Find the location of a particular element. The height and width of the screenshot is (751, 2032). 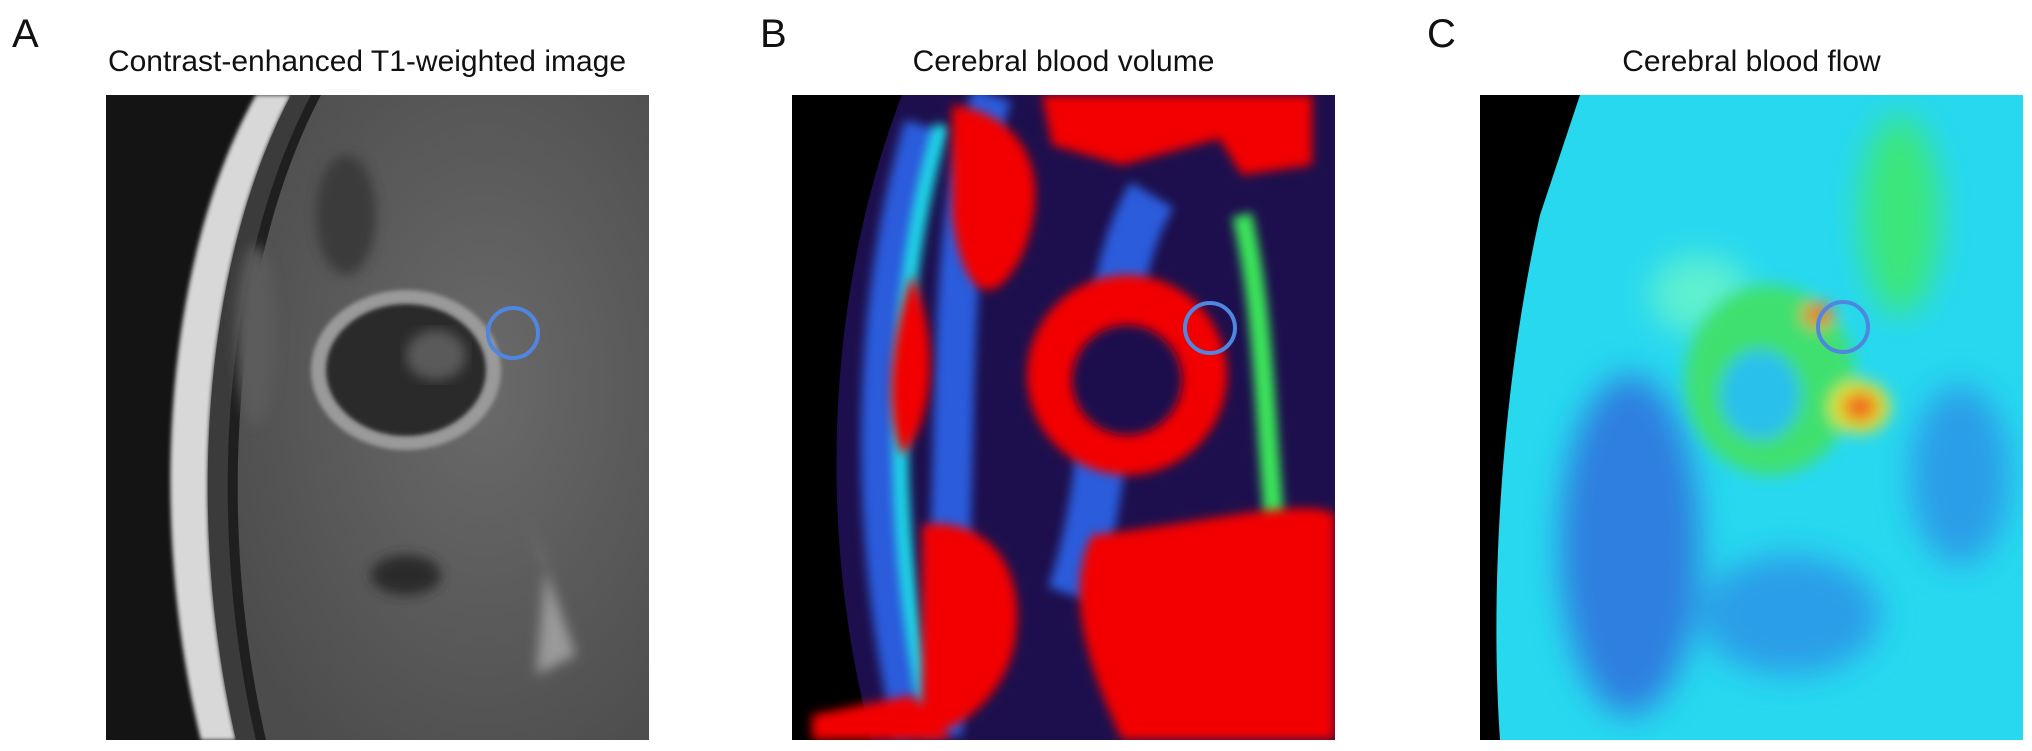

panel-c-letter: C is located at coordinates (1441, 34).